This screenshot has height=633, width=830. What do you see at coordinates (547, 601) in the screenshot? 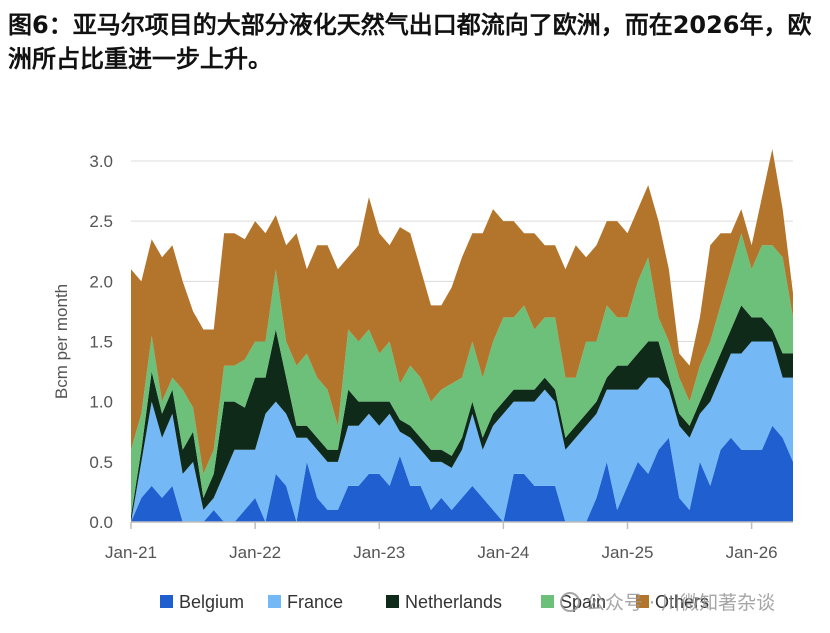
I see `legend-swatch-spain` at bounding box center [547, 601].